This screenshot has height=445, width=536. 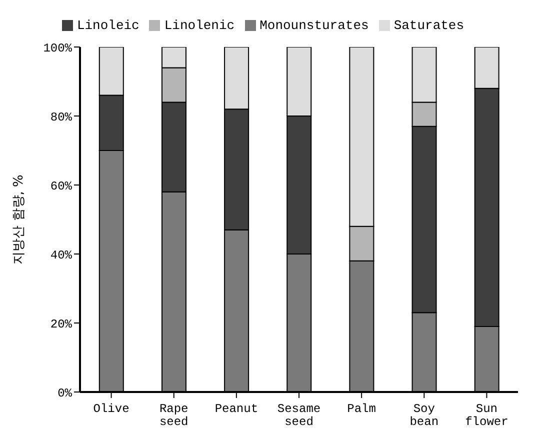 What do you see at coordinates (236, 409) in the screenshot?
I see `x-tick-label: Peanut` at bounding box center [236, 409].